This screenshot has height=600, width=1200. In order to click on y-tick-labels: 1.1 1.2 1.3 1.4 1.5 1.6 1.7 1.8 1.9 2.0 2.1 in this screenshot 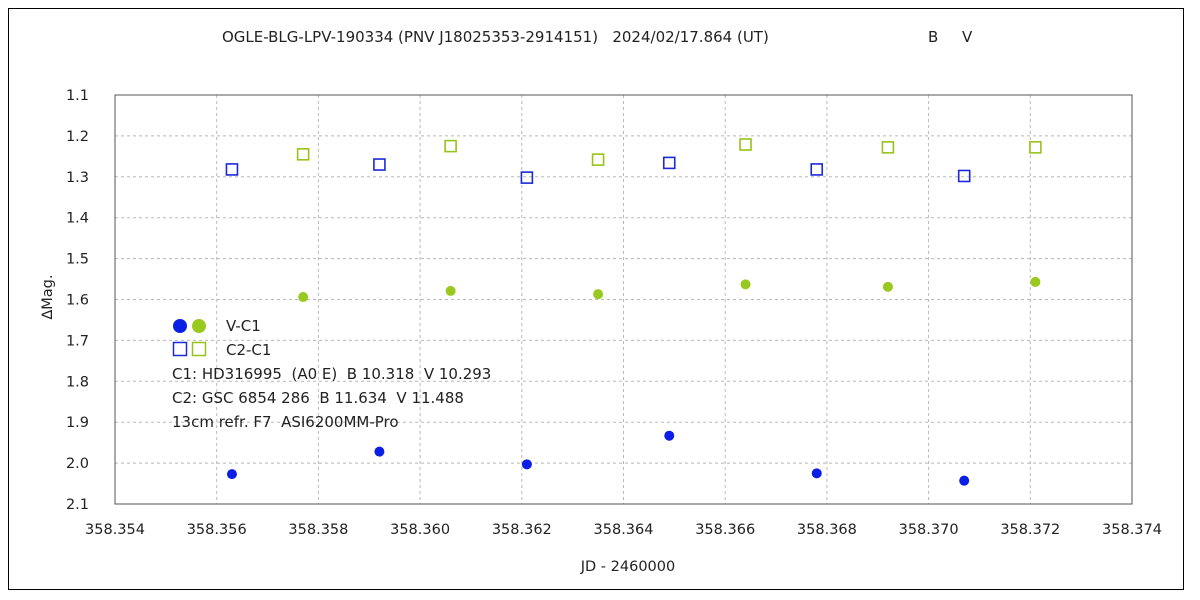, I will do `click(77, 300)`.